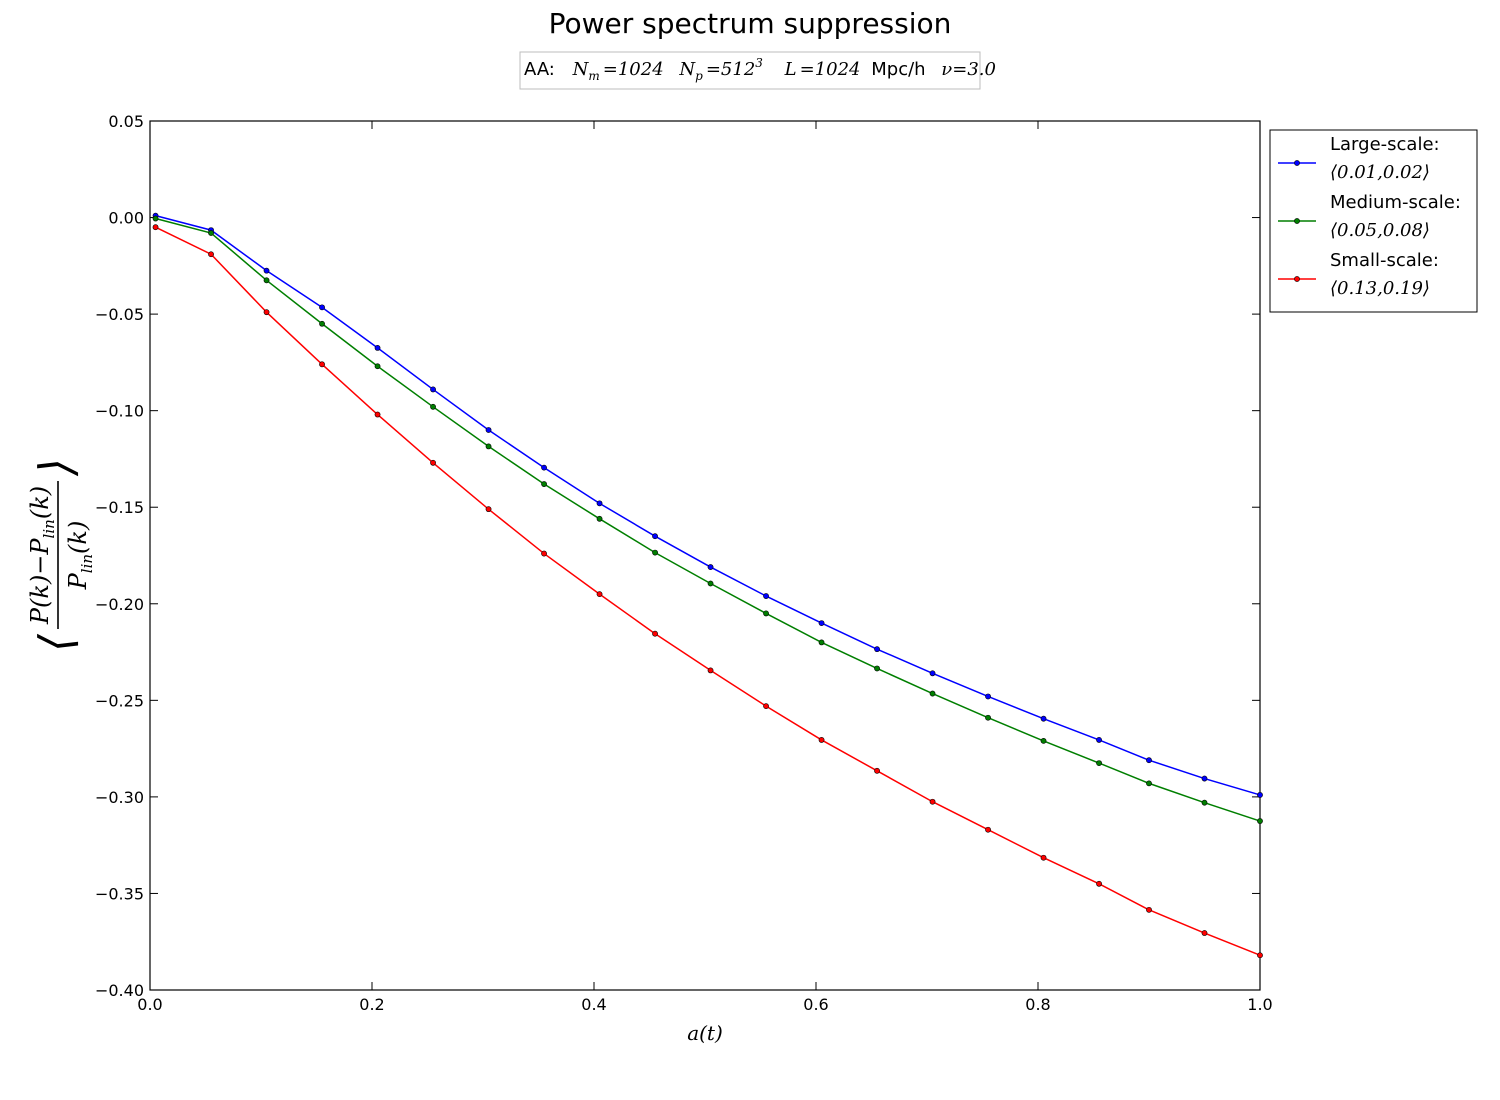 Image resolution: width=1500 pixels, height=1100 pixels. What do you see at coordinates (815, 1004) in the screenshot?
I see `x-tick-label: 0.6` at bounding box center [815, 1004].